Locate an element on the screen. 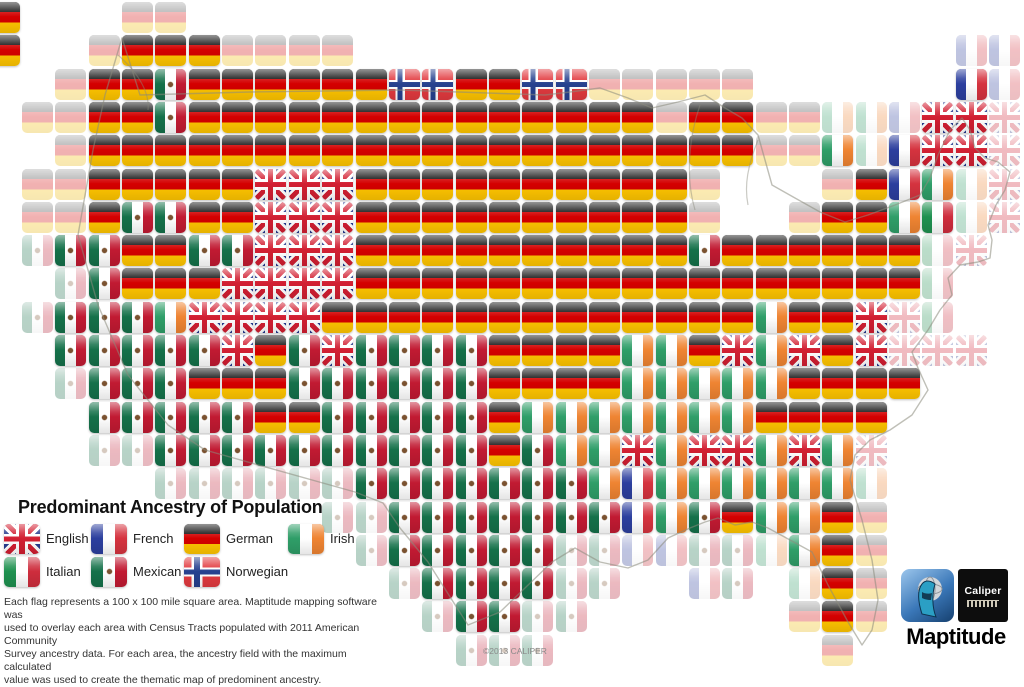  maptitude-wordmark: Maptitude is located at coordinates (956, 636).